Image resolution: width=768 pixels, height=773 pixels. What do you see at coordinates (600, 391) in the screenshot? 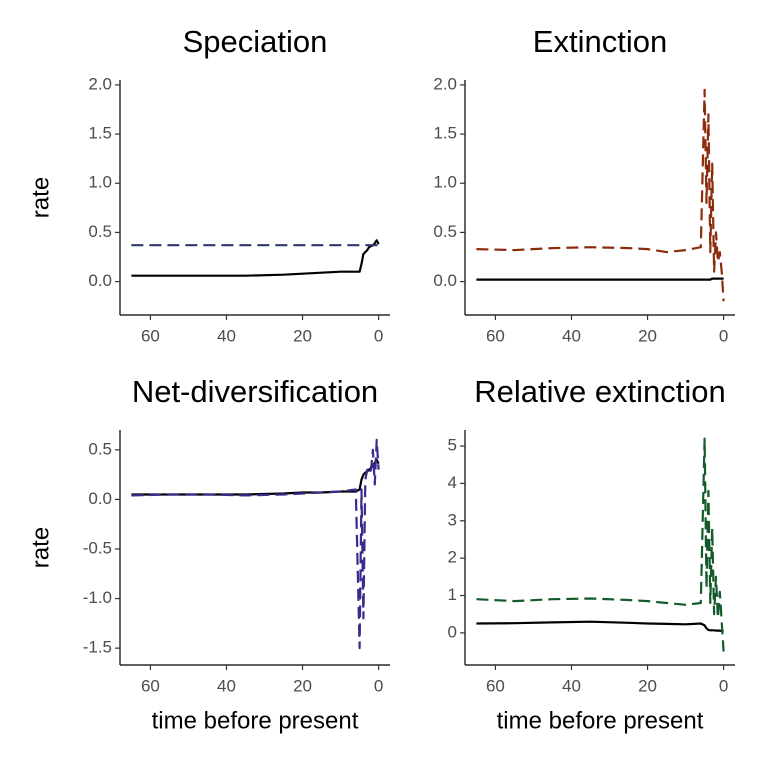
I see `panel-title: Relative extinction` at bounding box center [600, 391].